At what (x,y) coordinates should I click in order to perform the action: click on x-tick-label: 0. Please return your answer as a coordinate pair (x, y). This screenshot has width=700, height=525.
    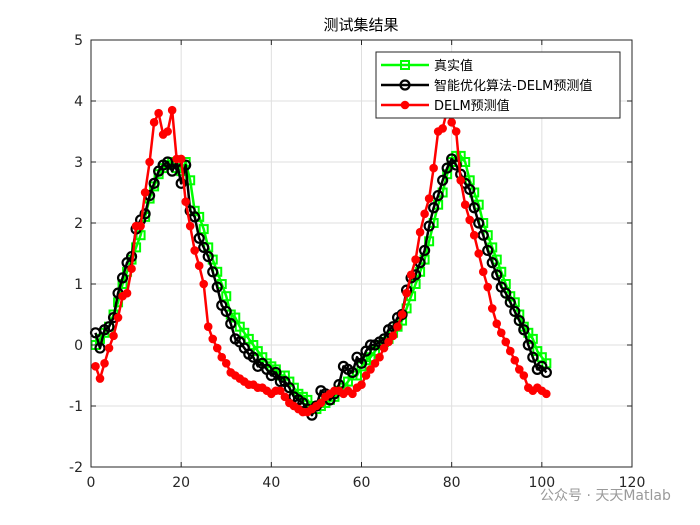
    Looking at the image, I should click on (91, 483).